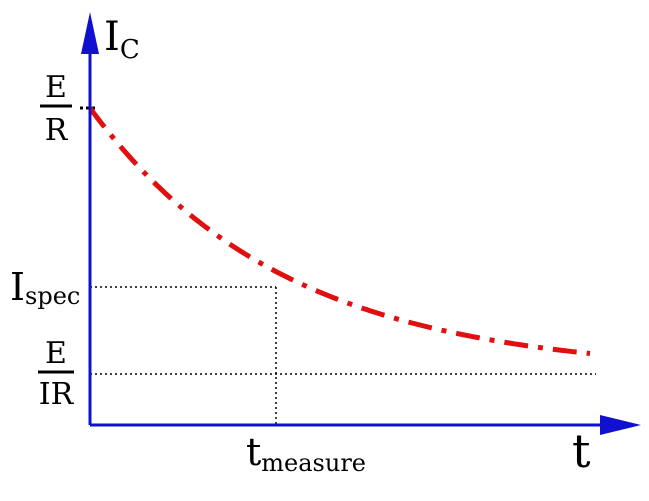 Image resolution: width=649 pixels, height=501 pixels. What do you see at coordinates (56, 87) in the screenshot?
I see `e-over-r-numerator: E` at bounding box center [56, 87].